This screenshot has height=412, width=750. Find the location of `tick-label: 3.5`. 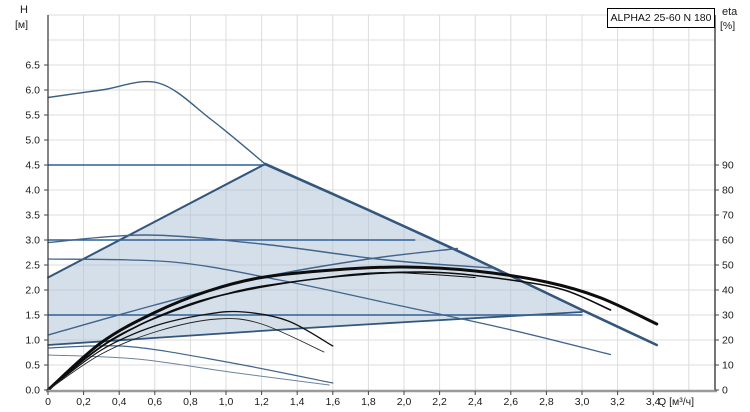

tick-label: 3.5 is located at coordinates (32, 216).